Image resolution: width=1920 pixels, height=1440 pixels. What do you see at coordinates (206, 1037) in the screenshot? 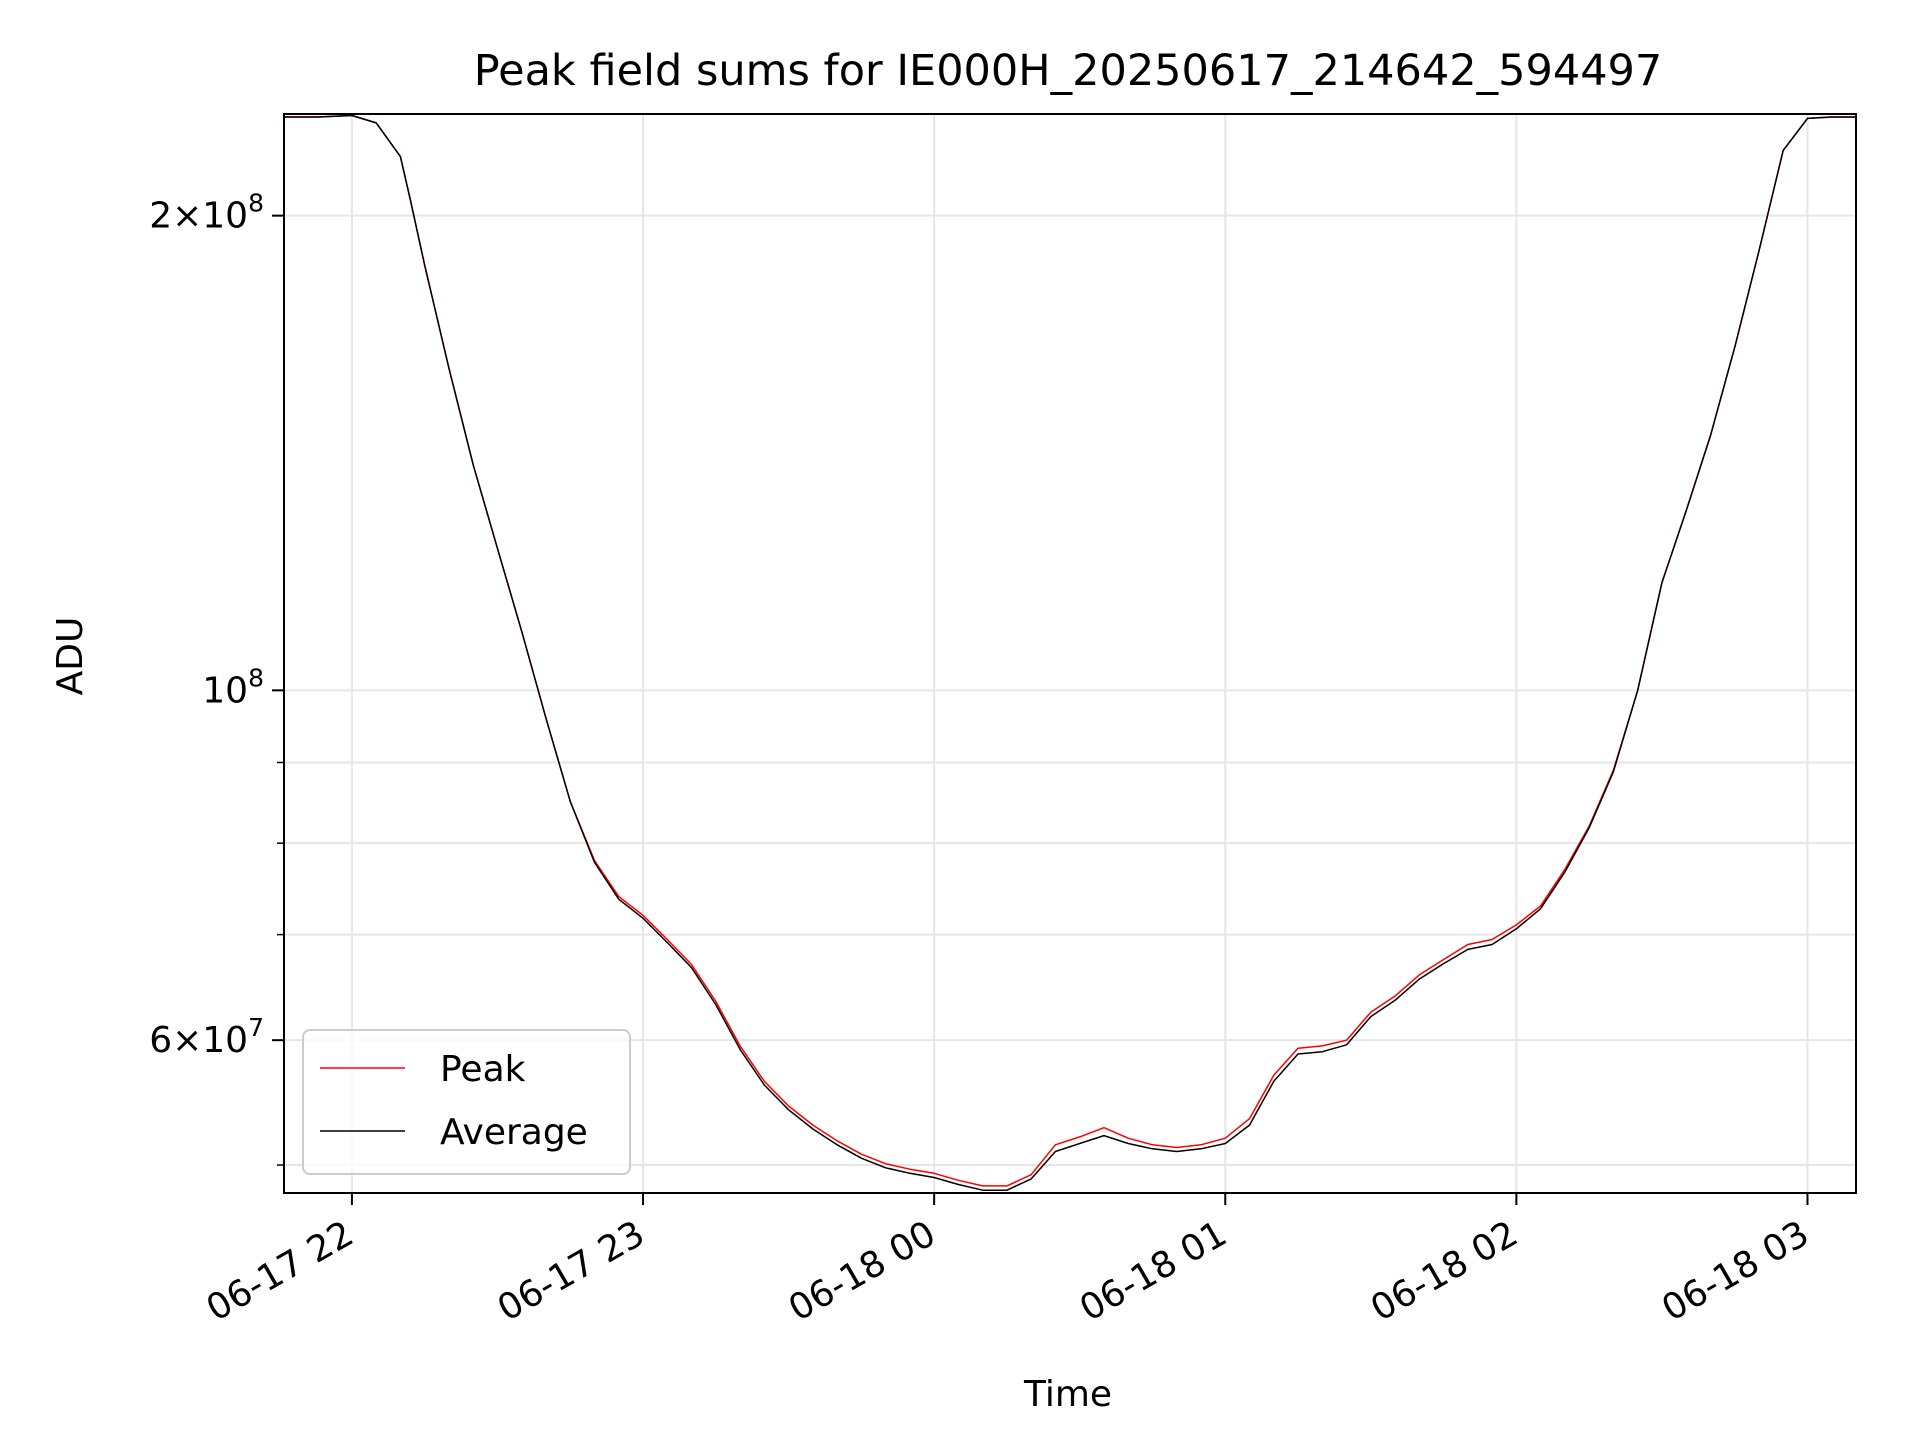
I see `y-tick-label: 6×107` at bounding box center [206, 1037].